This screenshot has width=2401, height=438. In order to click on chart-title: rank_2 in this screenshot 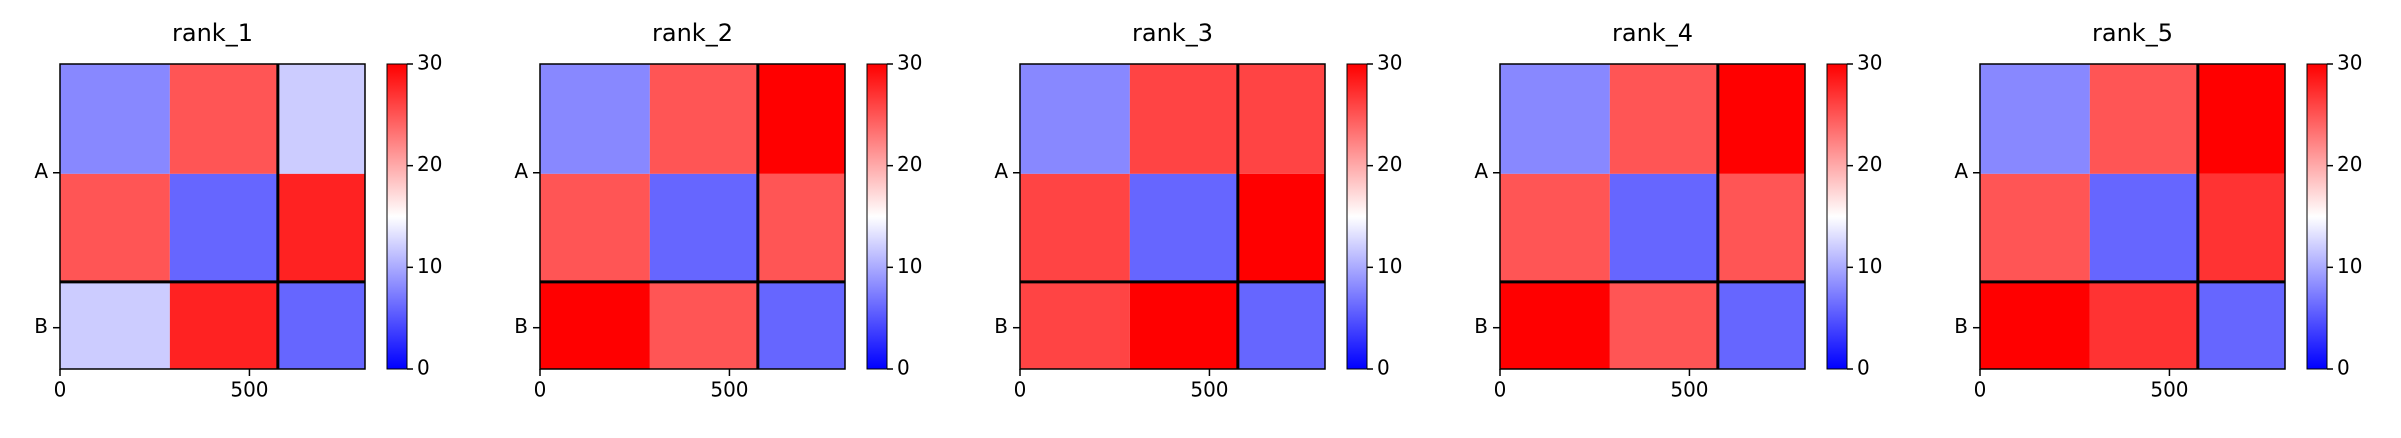, I will do `click(692, 33)`.